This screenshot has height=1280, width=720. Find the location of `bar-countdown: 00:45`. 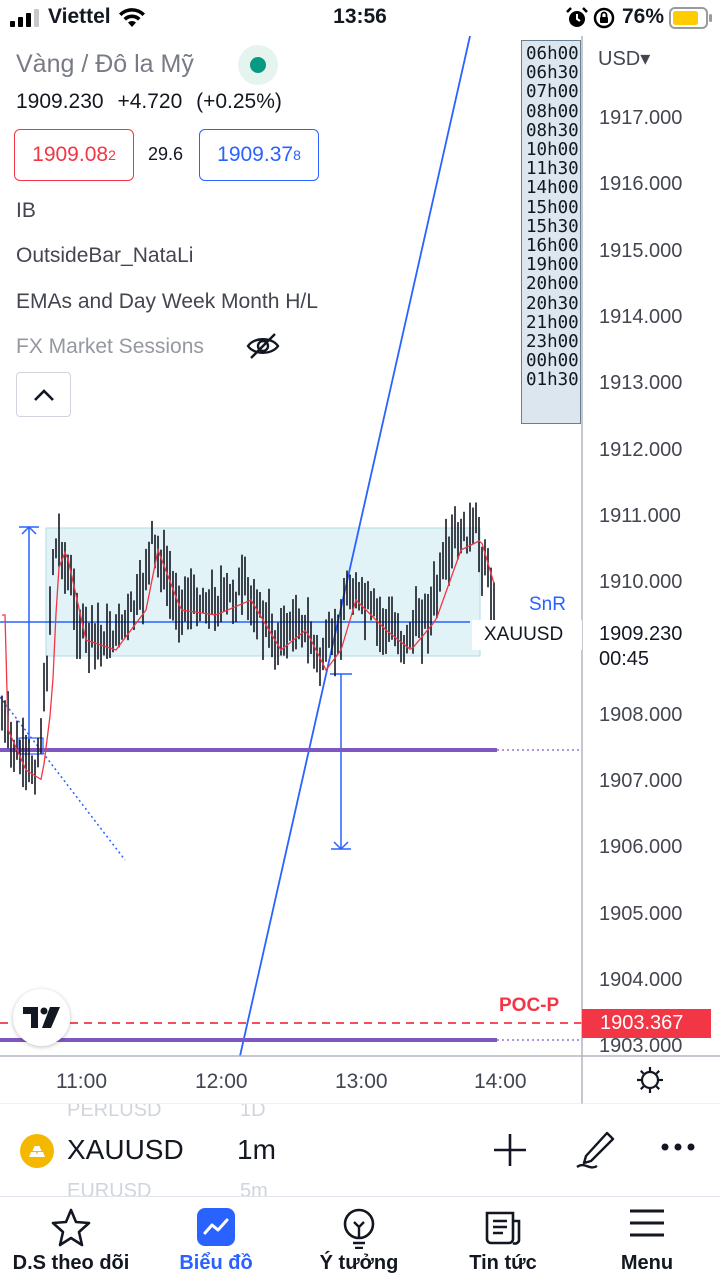

bar-countdown: 00:45 is located at coordinates (624, 659).